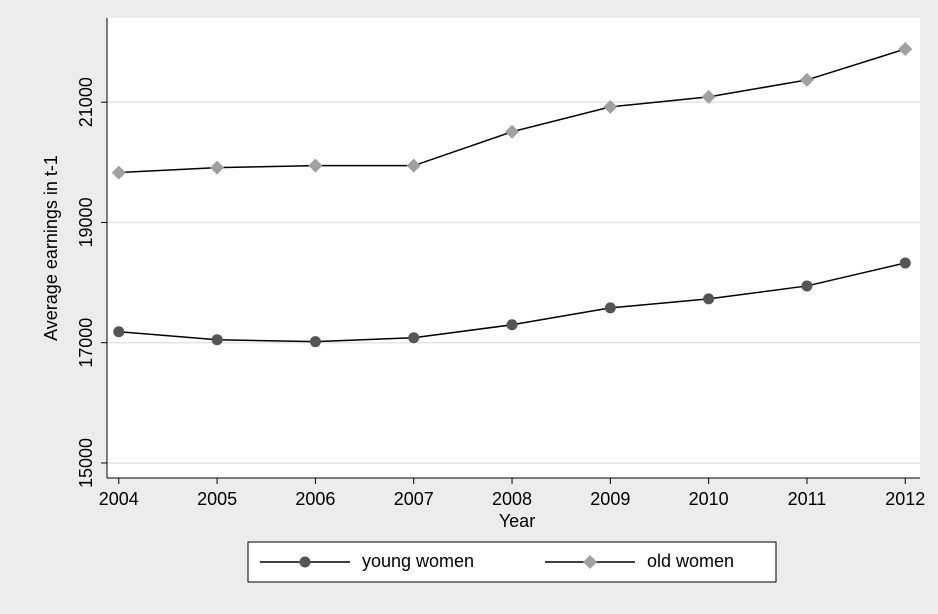 This screenshot has width=938, height=614. I want to click on x-tick-label: 2010, so click(709, 499).